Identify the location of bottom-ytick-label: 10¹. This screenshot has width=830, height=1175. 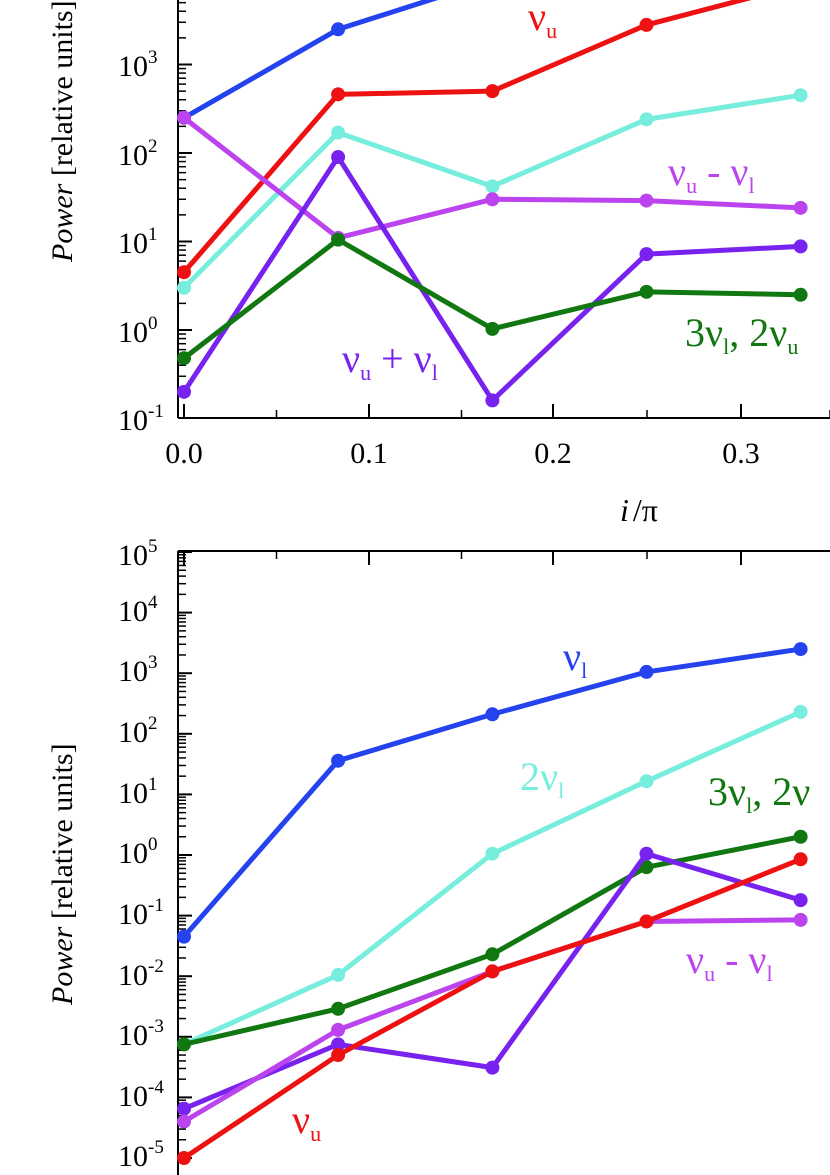
(138, 792).